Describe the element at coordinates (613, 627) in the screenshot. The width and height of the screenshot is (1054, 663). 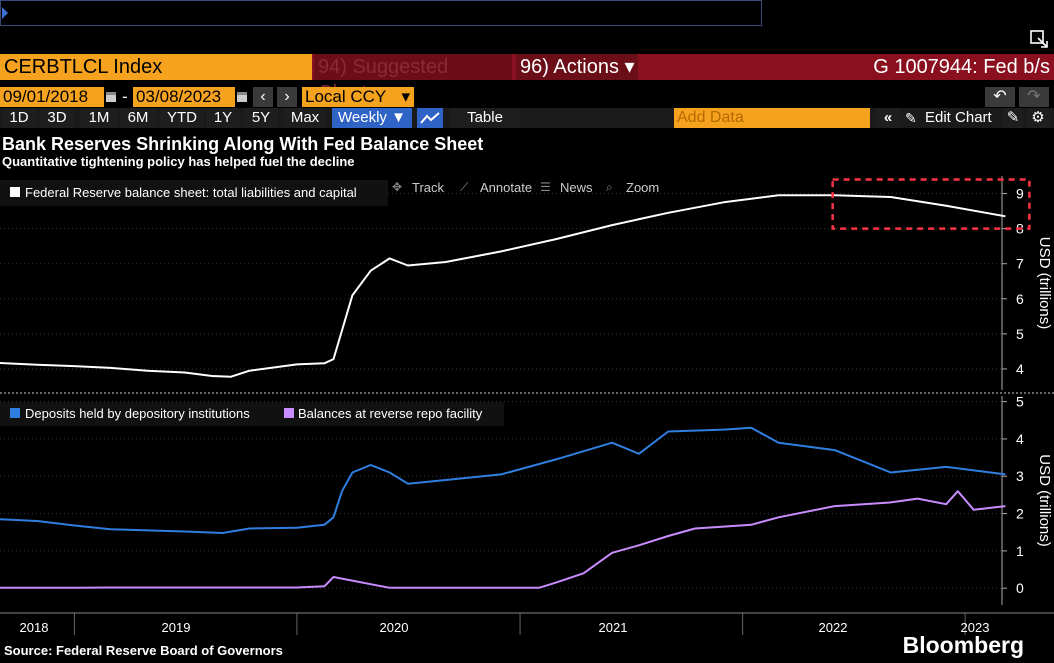
I see `x-tick-label: 2021` at that location.